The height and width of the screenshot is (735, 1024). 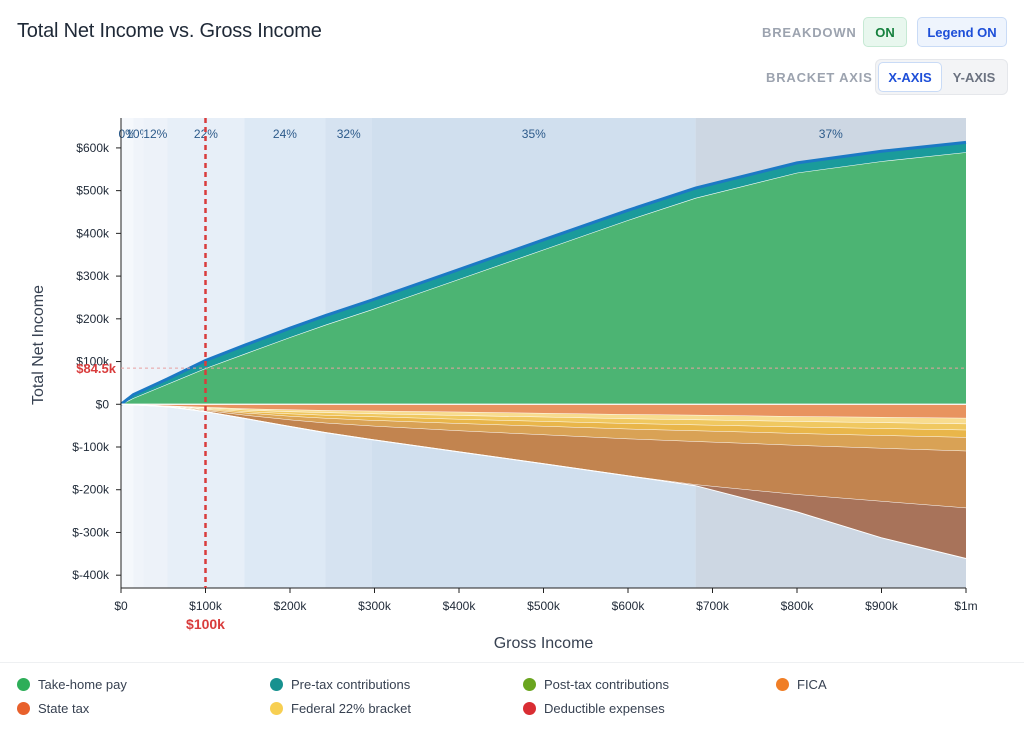 I want to click on y-tick-label-6: $0, so click(x=103, y=404).